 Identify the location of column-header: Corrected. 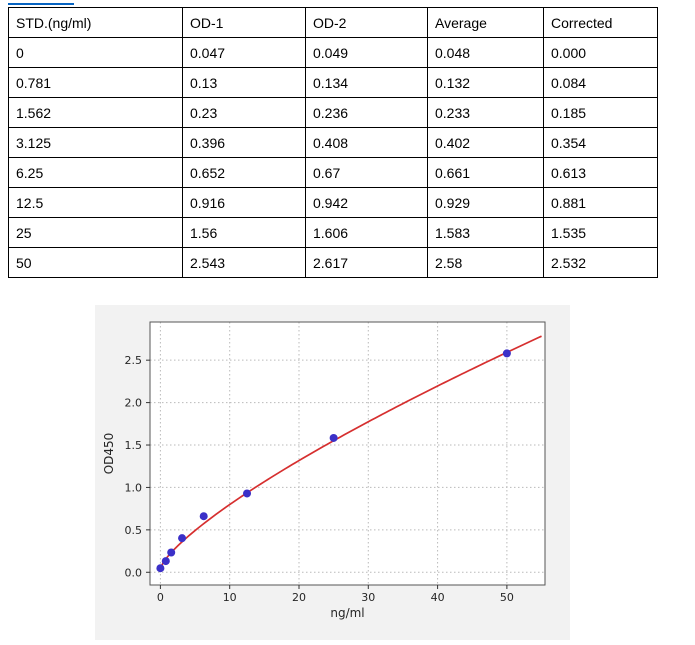
(600, 22).